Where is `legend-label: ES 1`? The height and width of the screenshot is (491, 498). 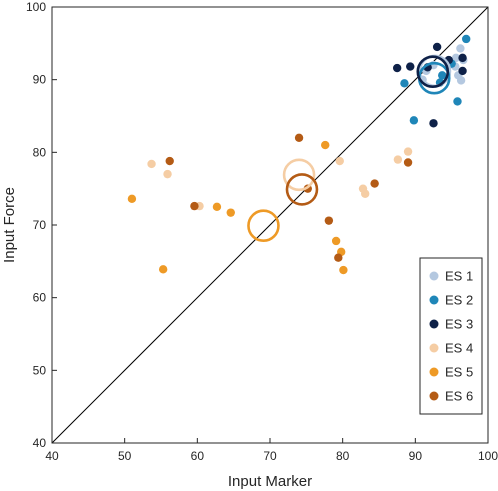 legend-label: ES 1 is located at coordinates (459, 276).